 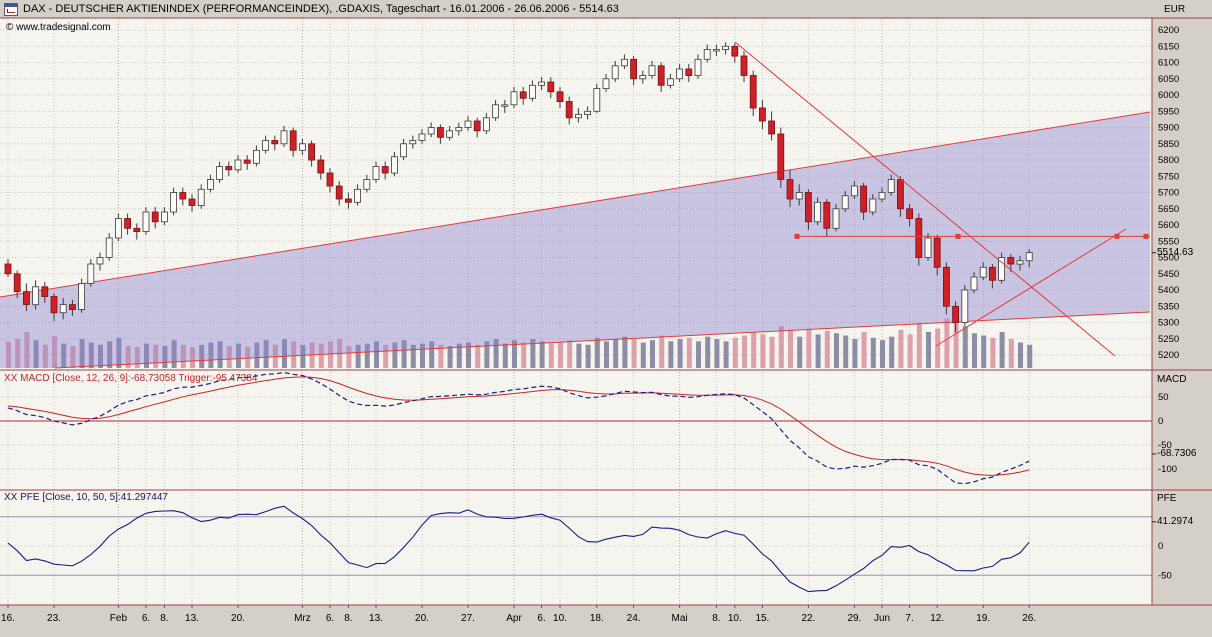 I want to click on pfe-panel-label: PFE, so click(x=1167, y=498).